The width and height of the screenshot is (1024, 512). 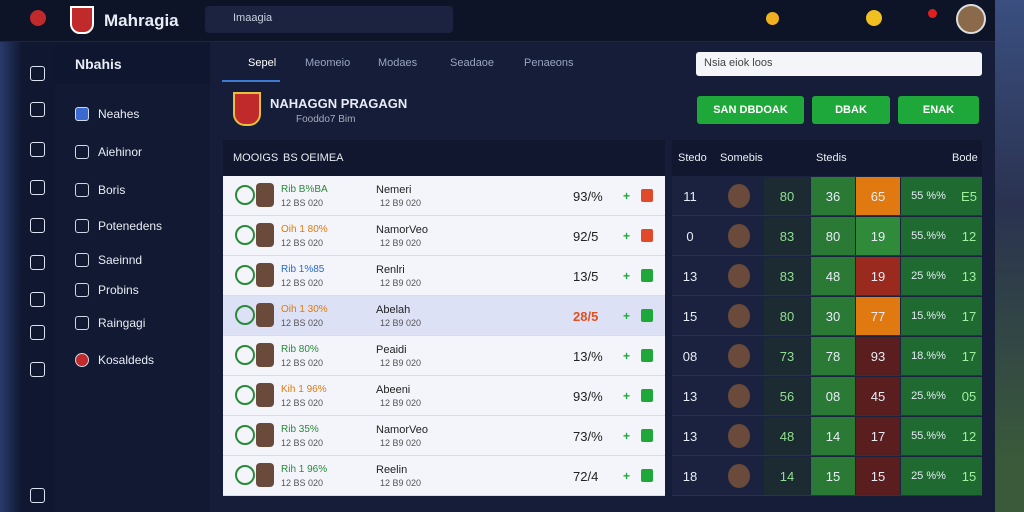 What do you see at coordinates (130, 226) in the screenshot?
I see `nav-item: Potenedens` at bounding box center [130, 226].